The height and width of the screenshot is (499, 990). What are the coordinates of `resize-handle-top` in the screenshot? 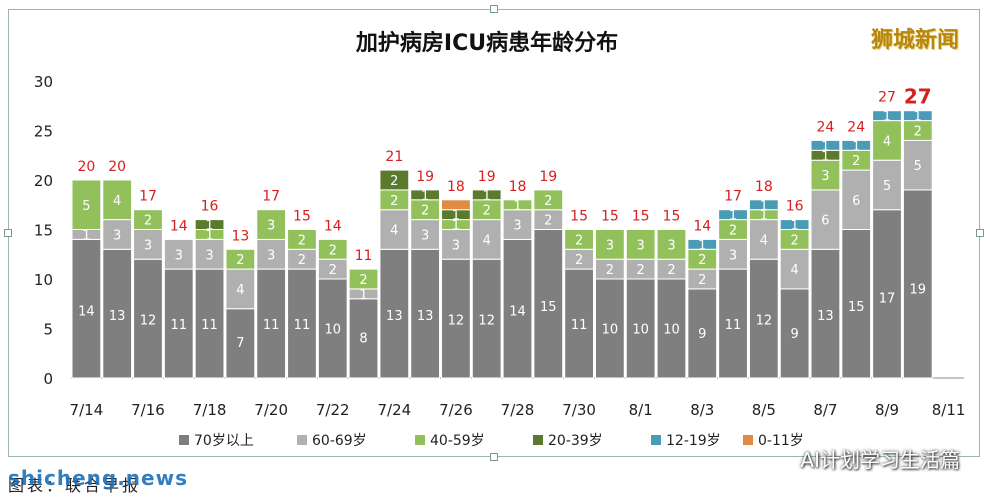 It's located at (494, 9).